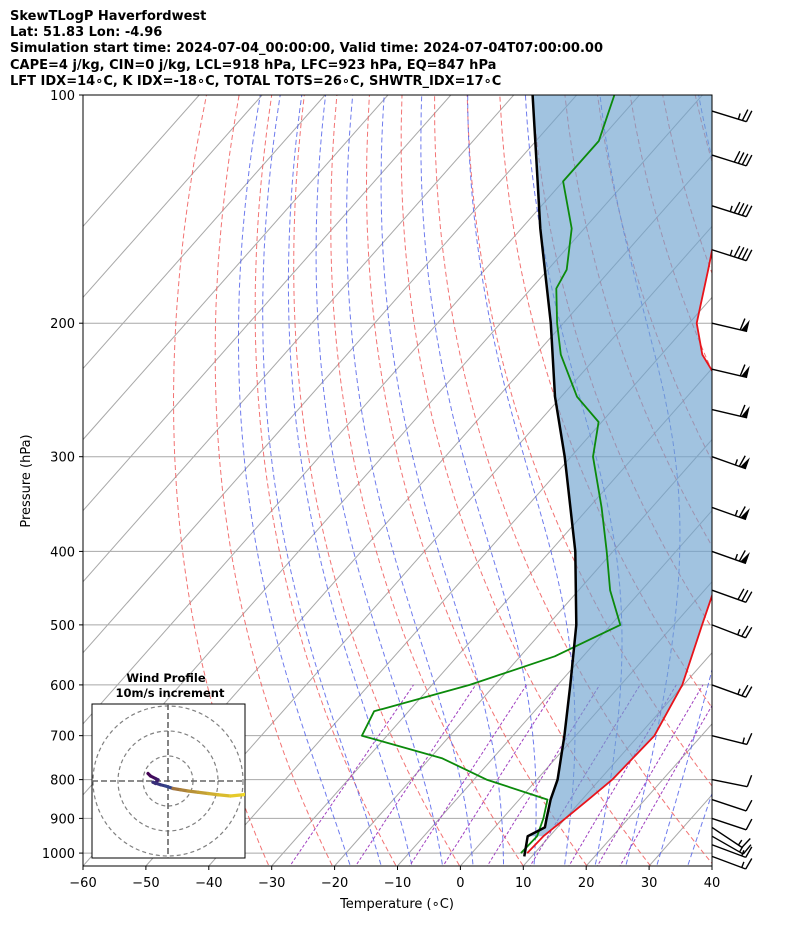  What do you see at coordinates (271, 883) in the screenshot?
I see `x-tick-label: −30` at bounding box center [271, 883].